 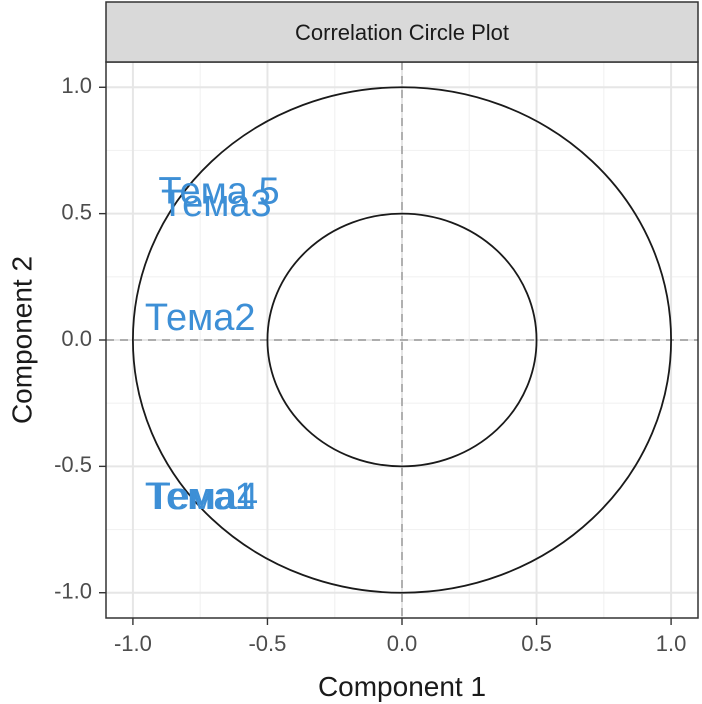 I want to click on x-tick-label: 1.0, so click(x=671, y=643).